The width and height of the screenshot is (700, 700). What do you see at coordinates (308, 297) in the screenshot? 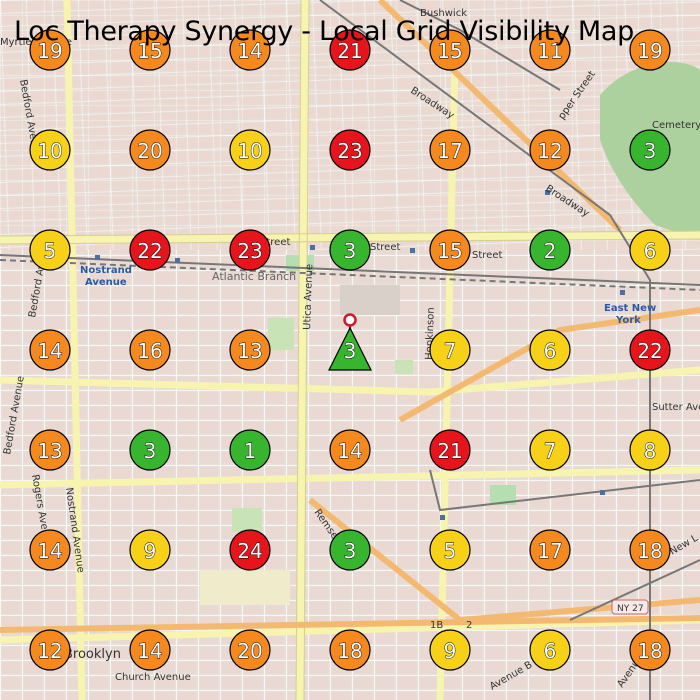
I see `label-utica-ave: Utica Avenue` at bounding box center [308, 297].